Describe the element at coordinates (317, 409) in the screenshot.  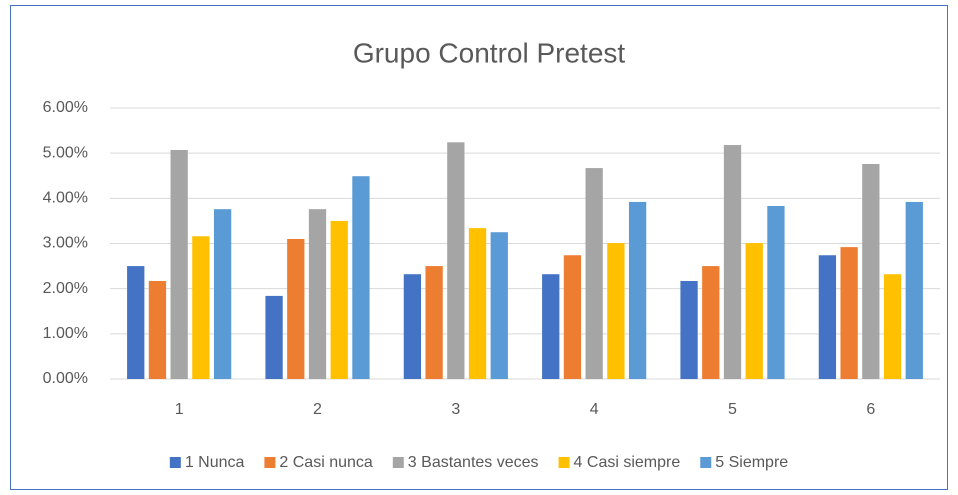
I see `x-tick-label: 2` at that location.